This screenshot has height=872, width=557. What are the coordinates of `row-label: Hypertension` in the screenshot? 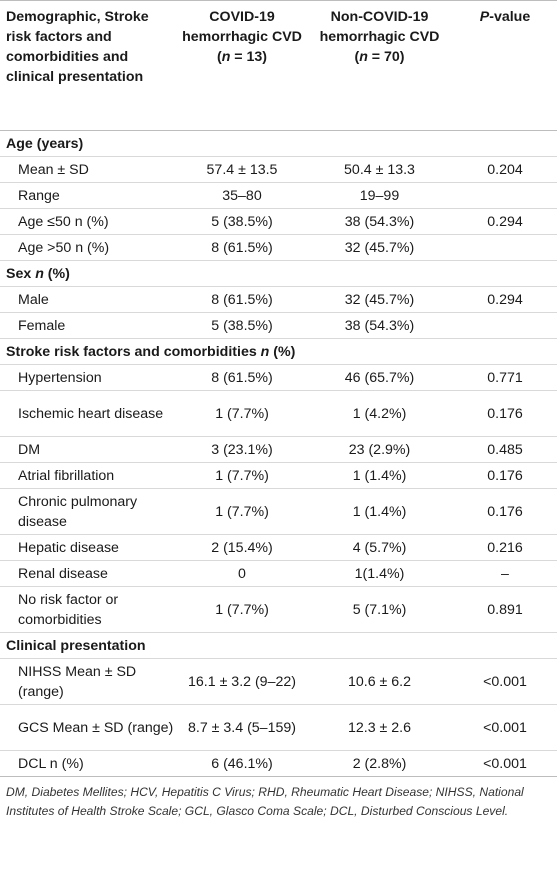 It's located at (89, 377).